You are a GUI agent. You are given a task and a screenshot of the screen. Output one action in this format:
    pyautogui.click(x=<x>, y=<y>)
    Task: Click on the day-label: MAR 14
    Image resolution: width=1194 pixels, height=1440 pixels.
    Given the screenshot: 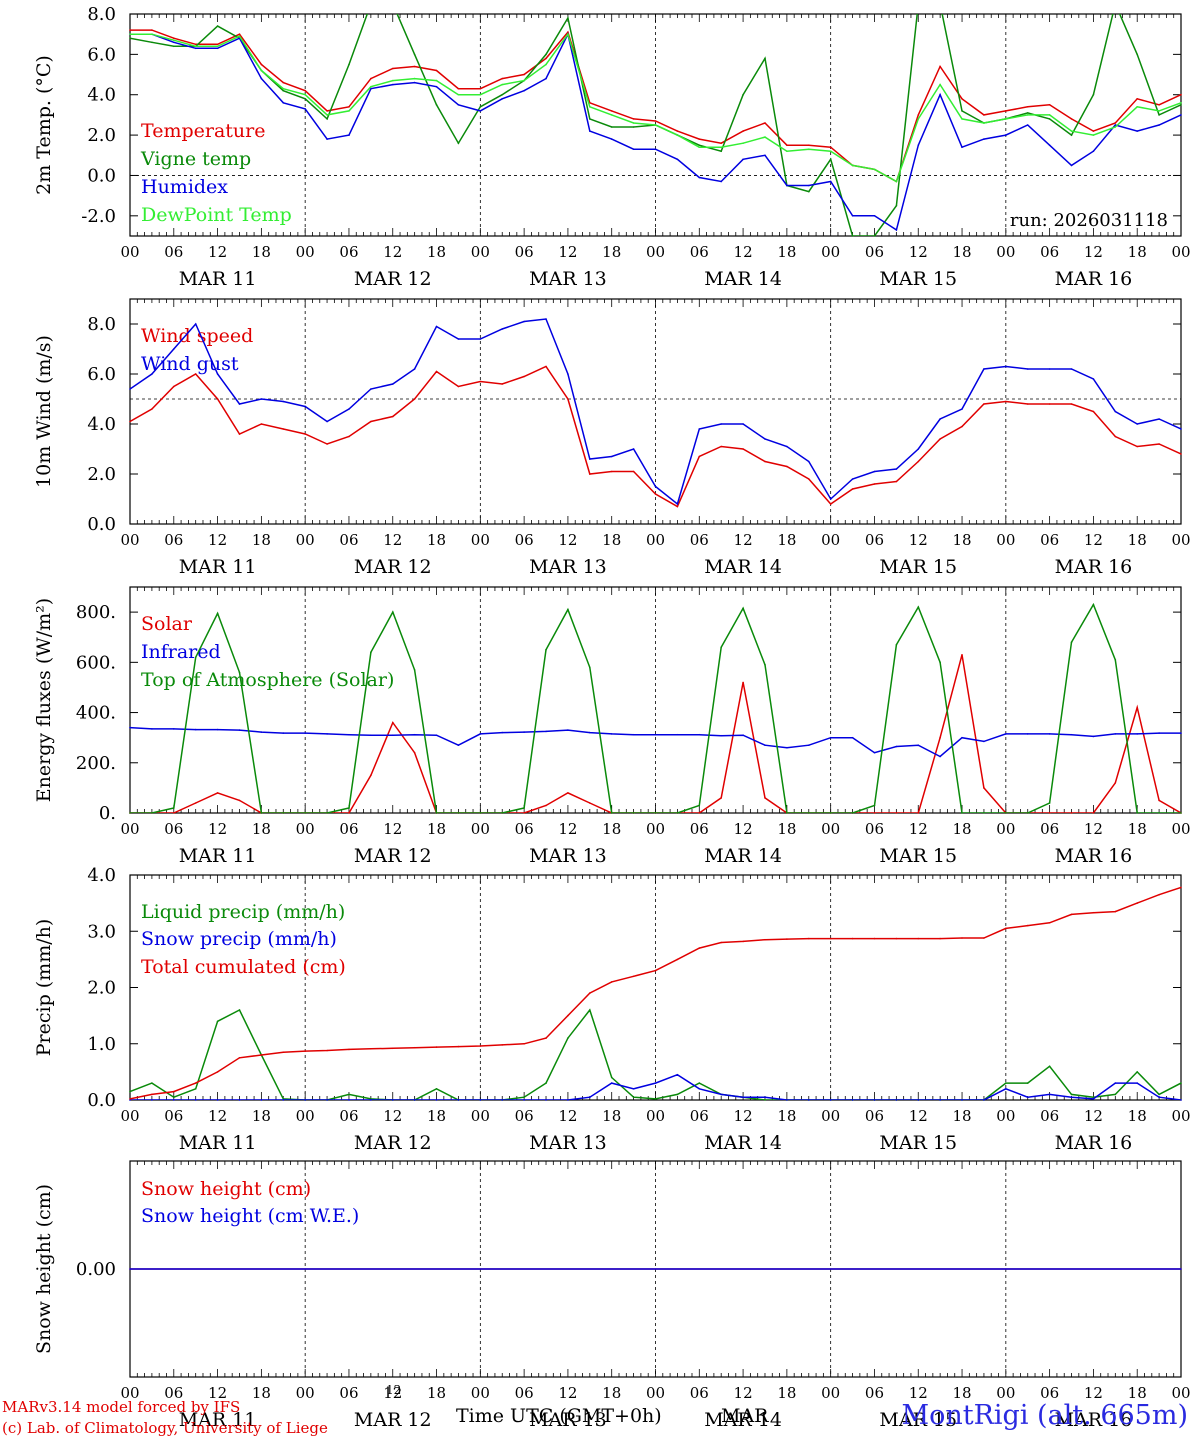 What is the action you would take?
    pyautogui.click(x=743, y=1143)
    